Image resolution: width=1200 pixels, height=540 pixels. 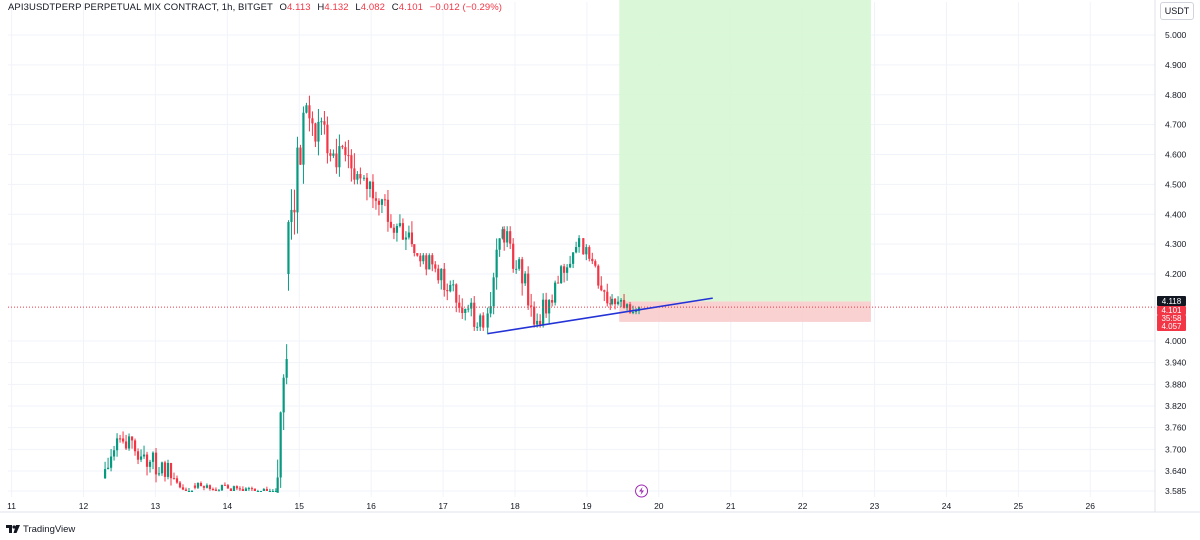 I want to click on price-badge-label: 4.057, so click(x=1171, y=326).